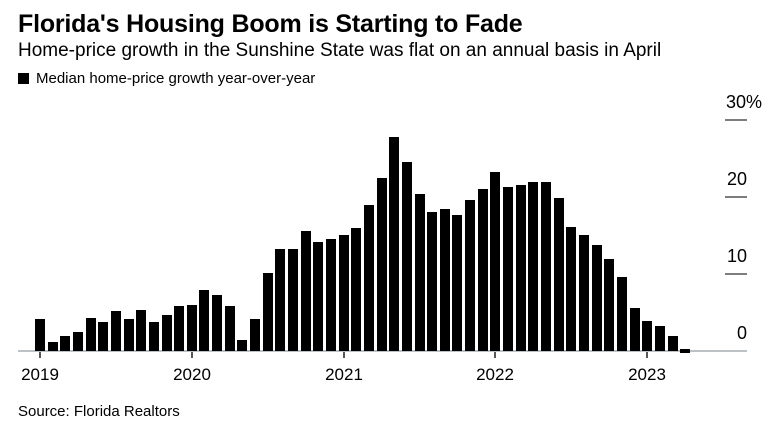 This screenshot has height=436, width=774. What do you see at coordinates (40, 374) in the screenshot?
I see `x-axis-label: 2019` at bounding box center [40, 374].